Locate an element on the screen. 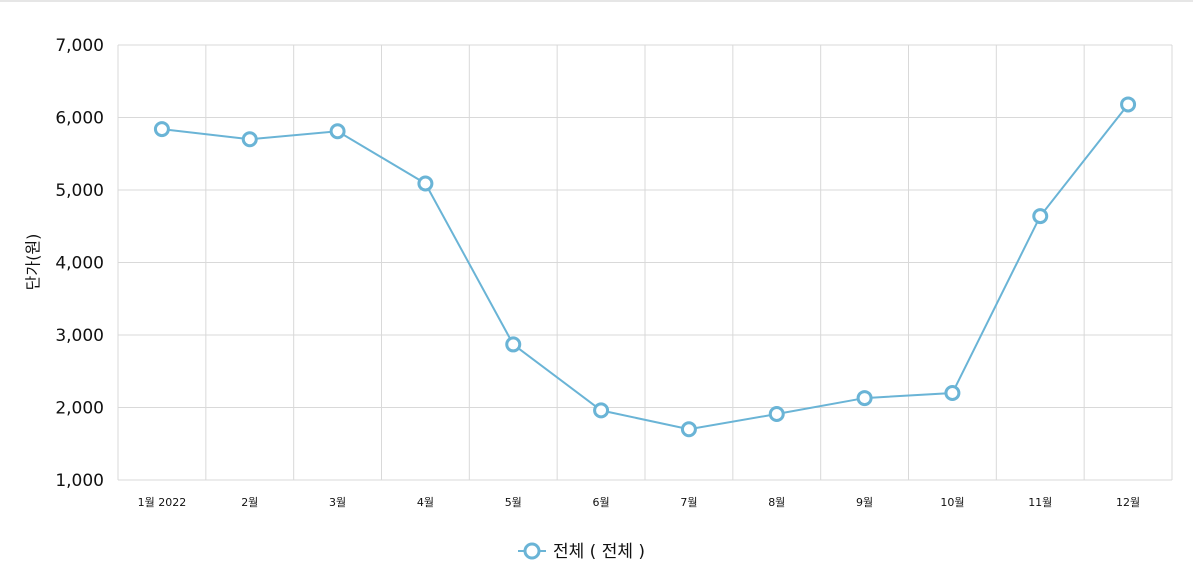 The width and height of the screenshot is (1193, 567). x-tick-label: 1월 2022 is located at coordinates (162, 502).